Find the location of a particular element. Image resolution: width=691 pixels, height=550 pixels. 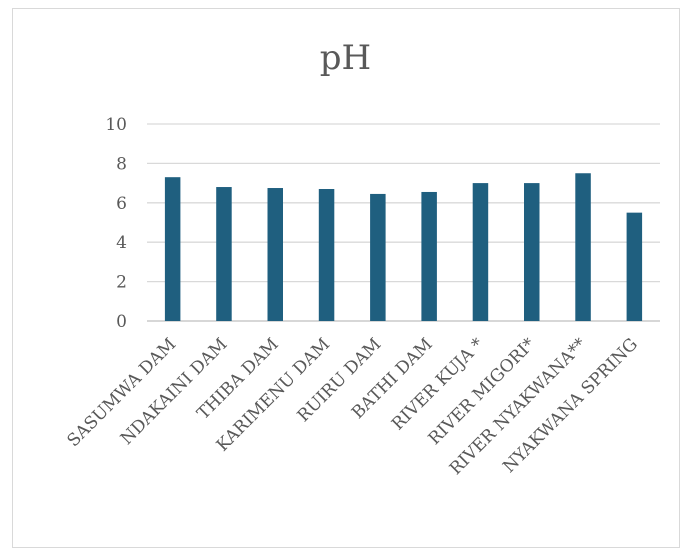

chart-title: pH is located at coordinates (345, 58).